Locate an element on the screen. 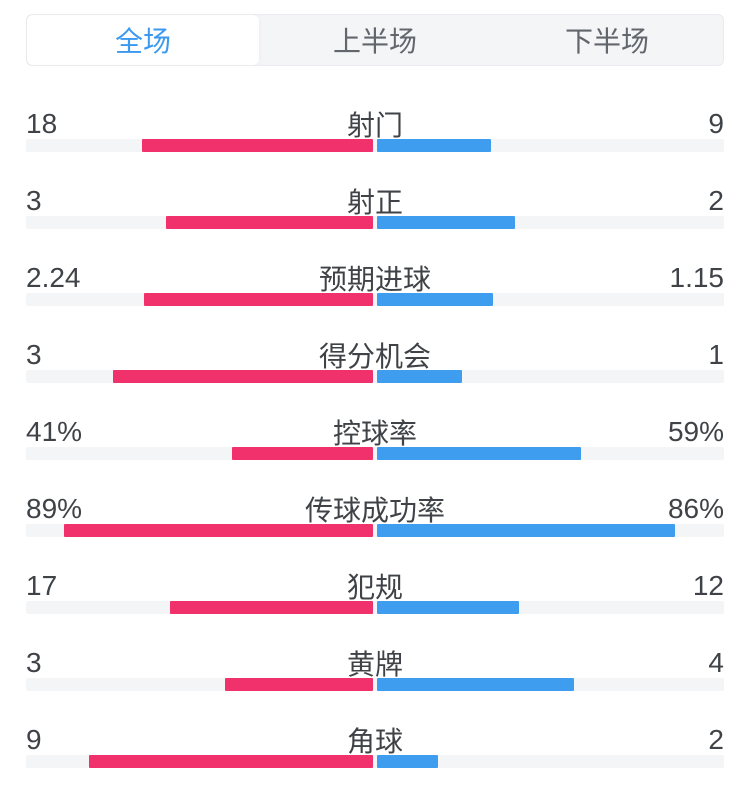 The image size is (750, 803). stat-row: 89% 传球成功率 86% is located at coordinates (375, 527).